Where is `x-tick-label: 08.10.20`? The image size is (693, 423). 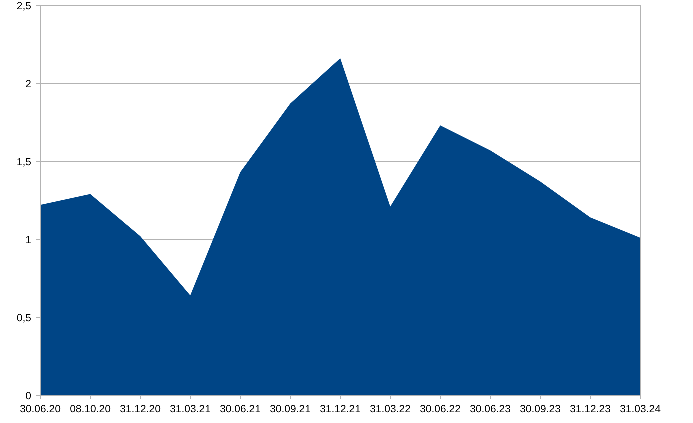 x-tick-label: 08.10.20 is located at coordinates (91, 410).